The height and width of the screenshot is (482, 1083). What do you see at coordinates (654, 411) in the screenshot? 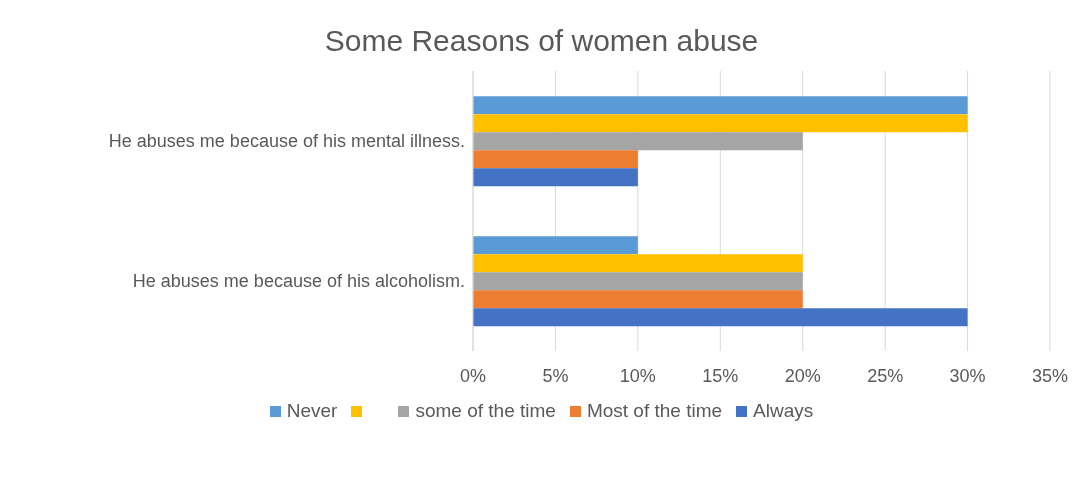
I see `legend-label: Most of the time` at bounding box center [654, 411].